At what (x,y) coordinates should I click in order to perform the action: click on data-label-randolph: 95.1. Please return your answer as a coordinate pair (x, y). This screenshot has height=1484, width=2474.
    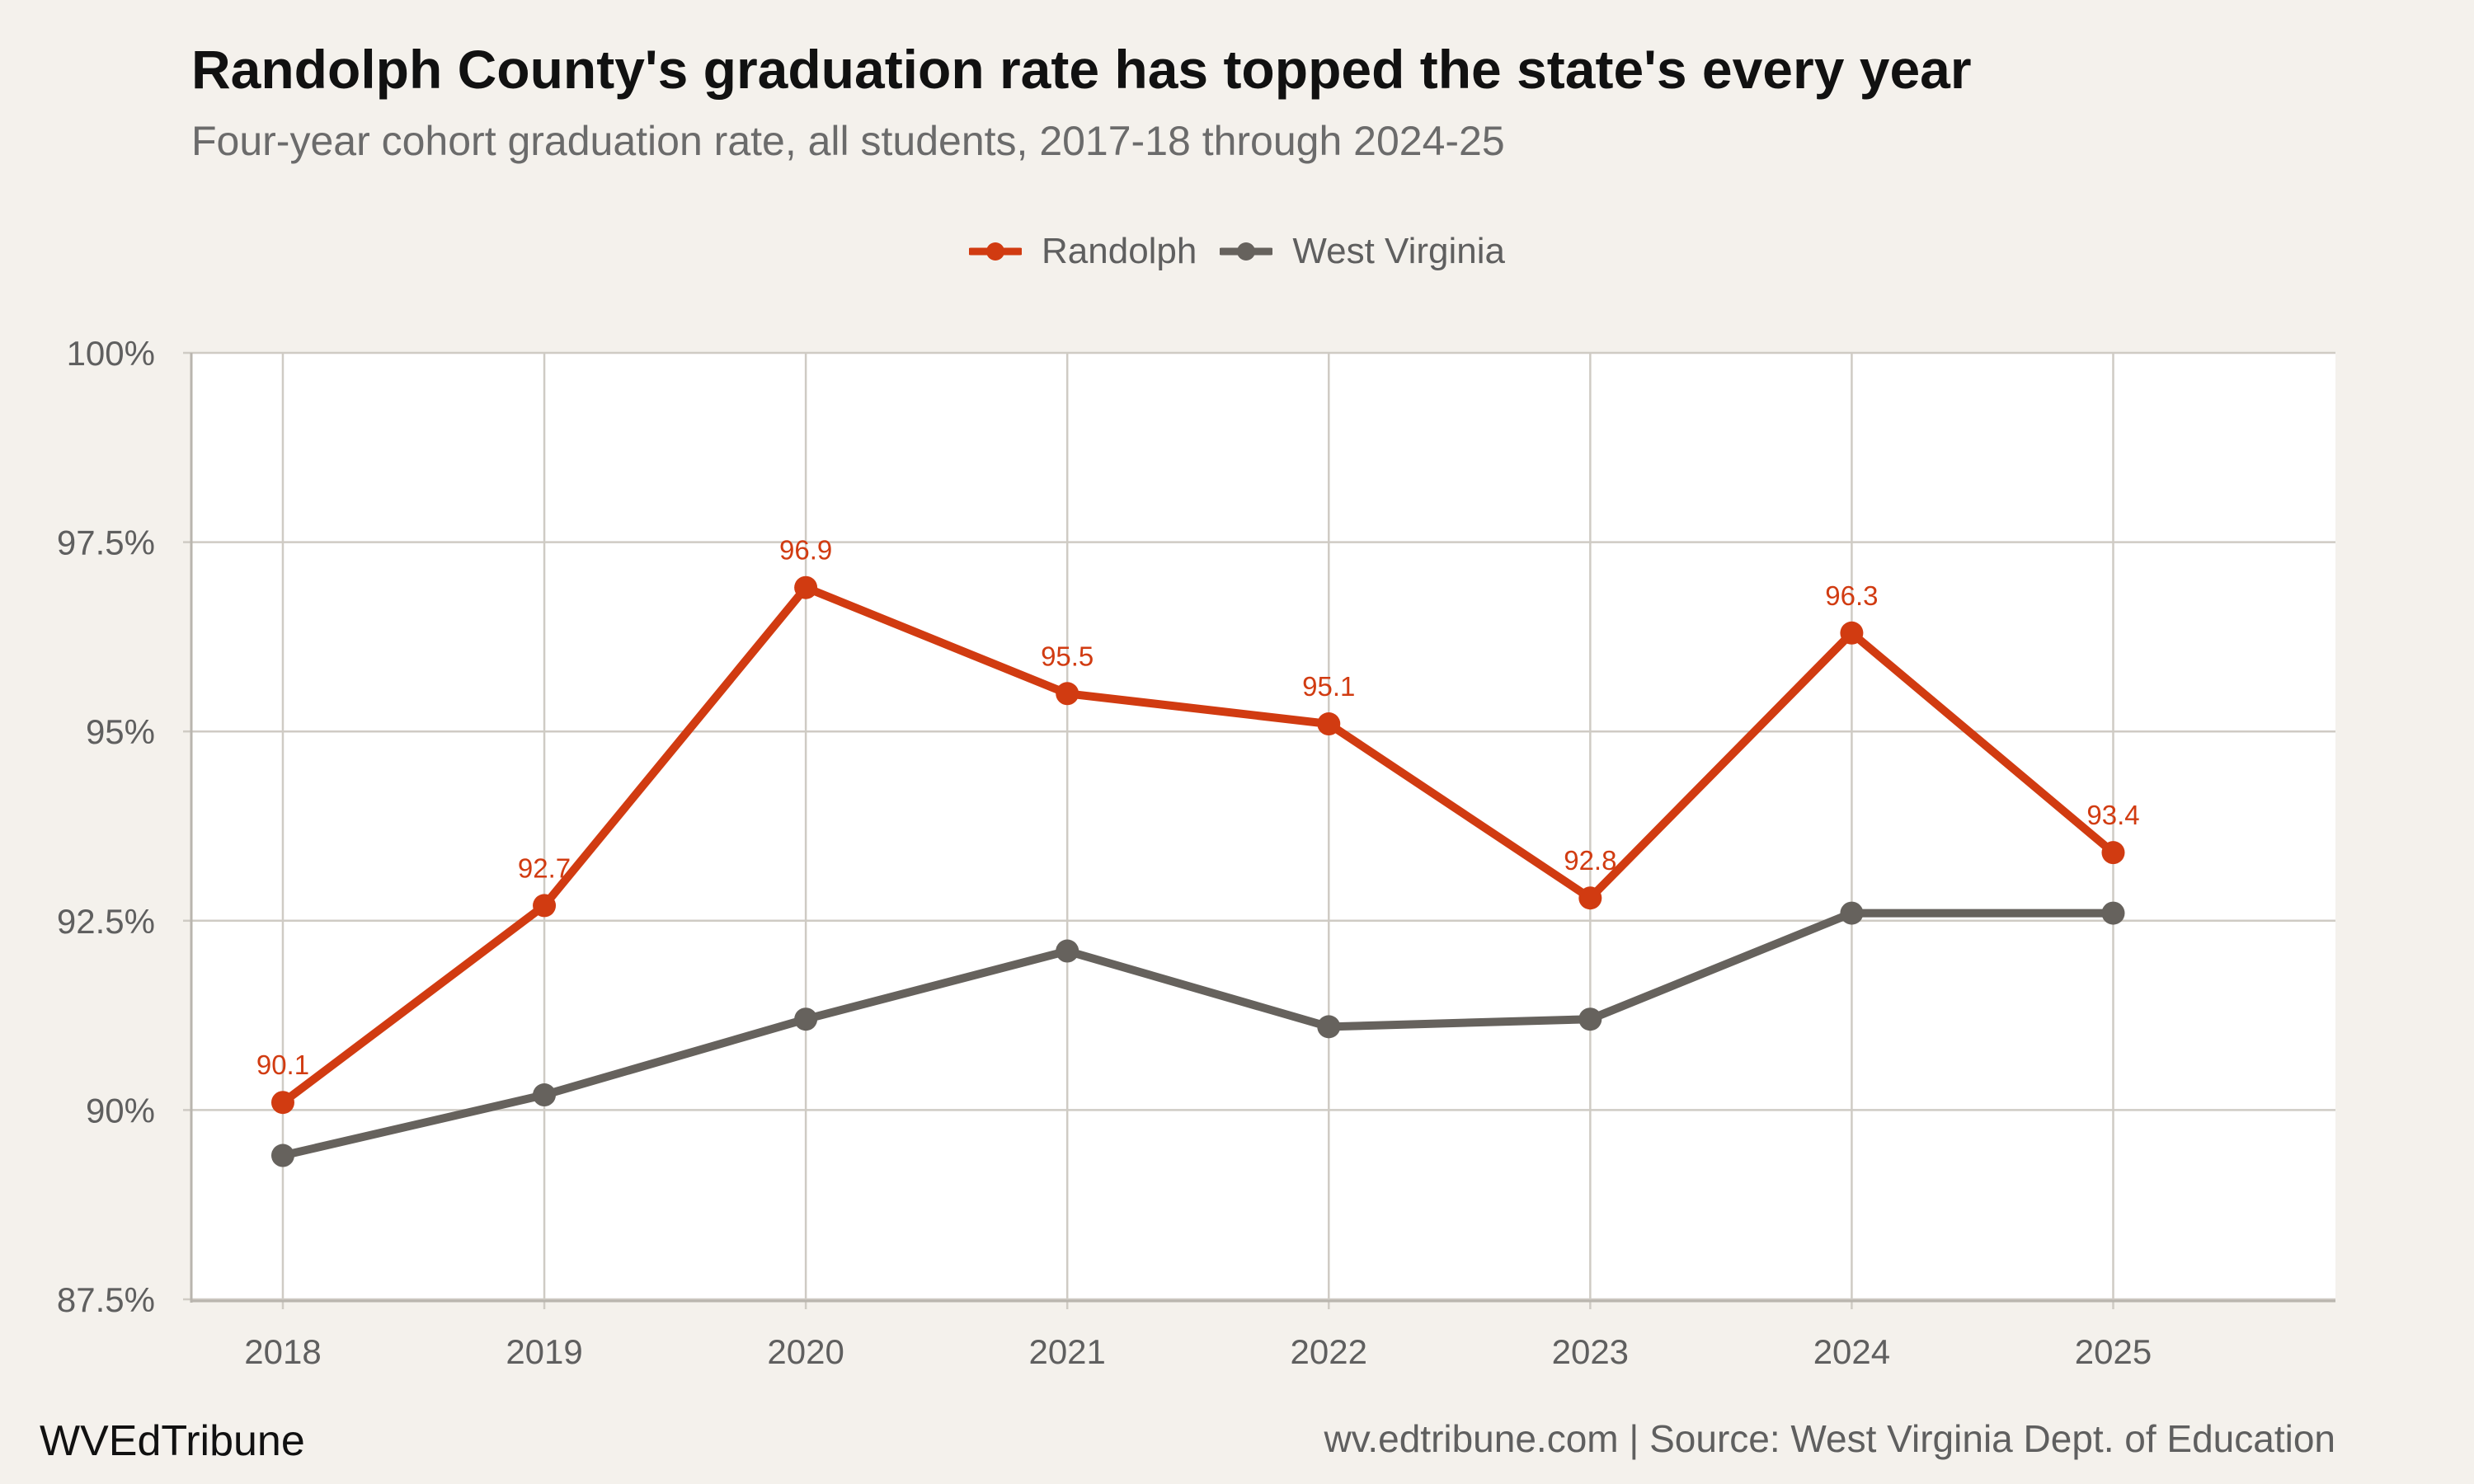
    Looking at the image, I should click on (1328, 686).